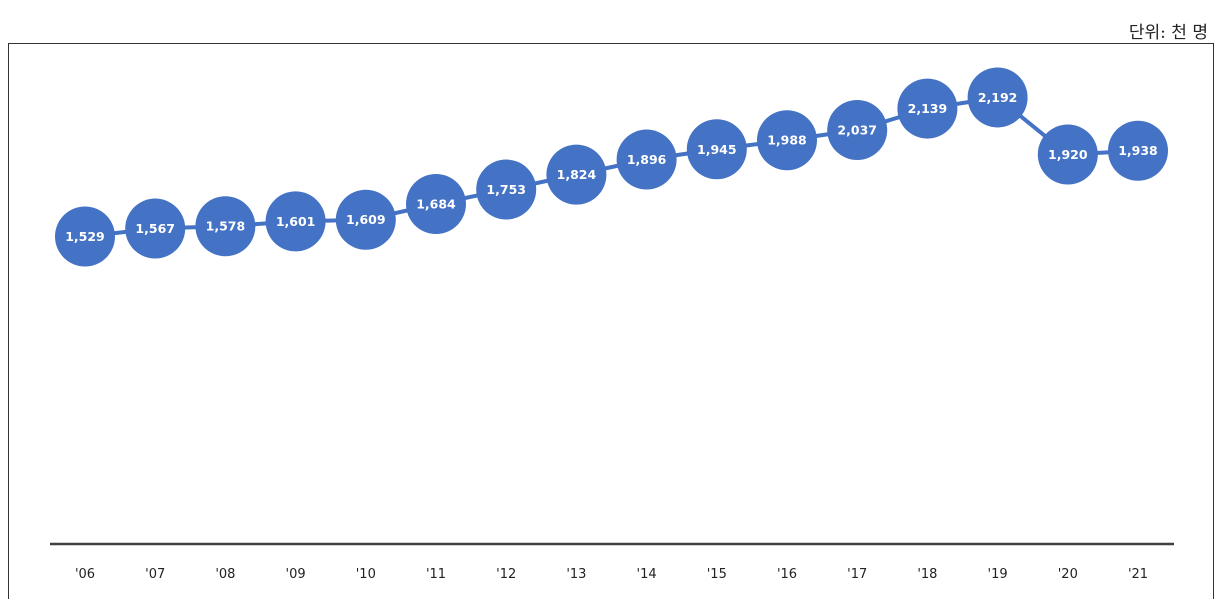 The height and width of the screenshot is (599, 1222). I want to click on data-label: 2,139, so click(928, 108).